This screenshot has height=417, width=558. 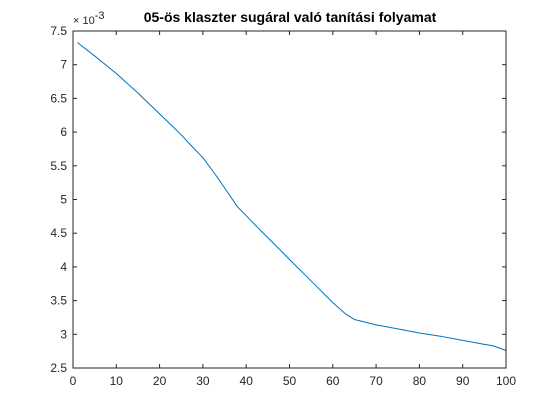 What do you see at coordinates (63, 65) in the screenshot?
I see `y-tick-label: 7` at bounding box center [63, 65].